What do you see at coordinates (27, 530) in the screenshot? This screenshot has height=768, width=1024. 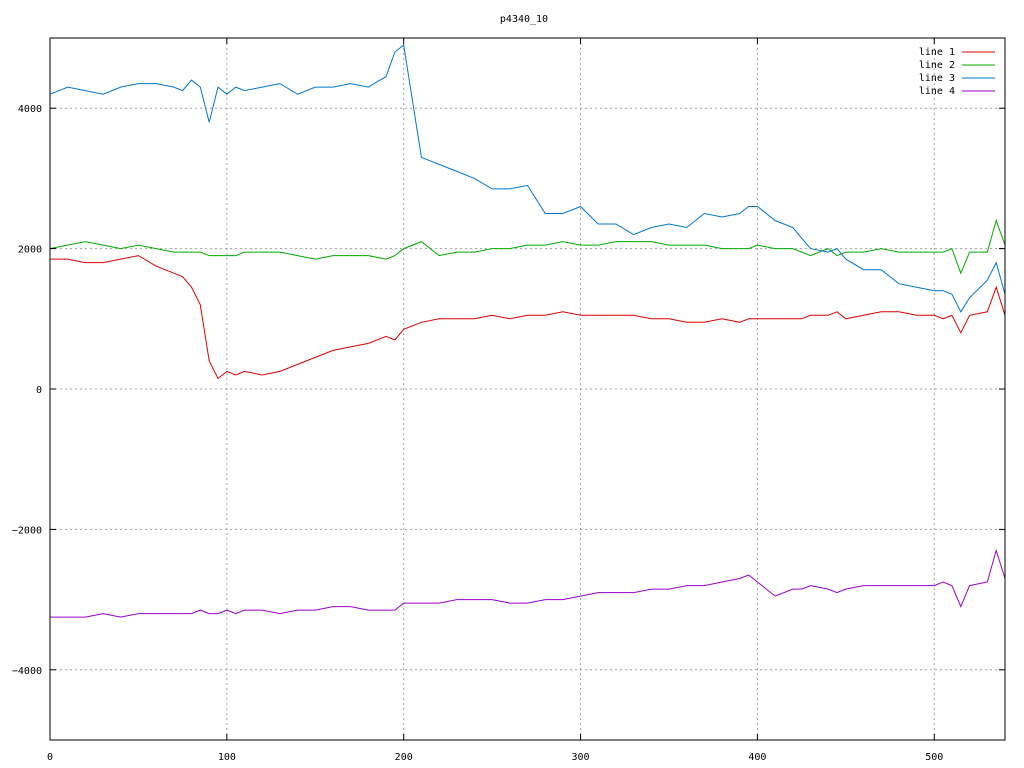 I see `y-tick-label: −2000` at bounding box center [27, 530].